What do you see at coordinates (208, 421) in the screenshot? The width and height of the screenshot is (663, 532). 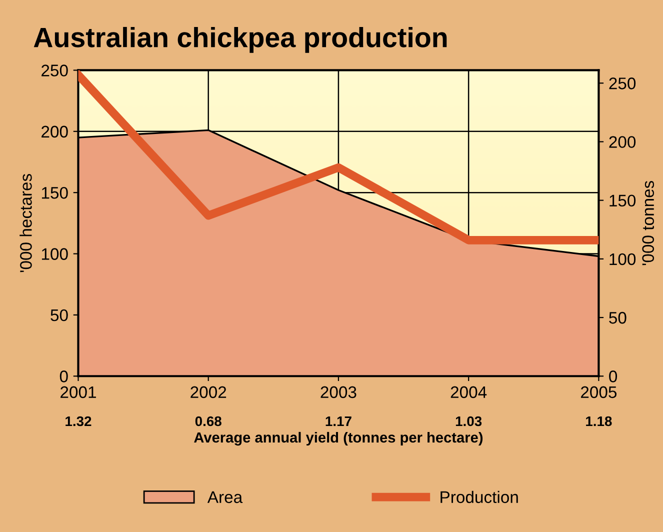 I see `text: 0.68` at bounding box center [208, 421].